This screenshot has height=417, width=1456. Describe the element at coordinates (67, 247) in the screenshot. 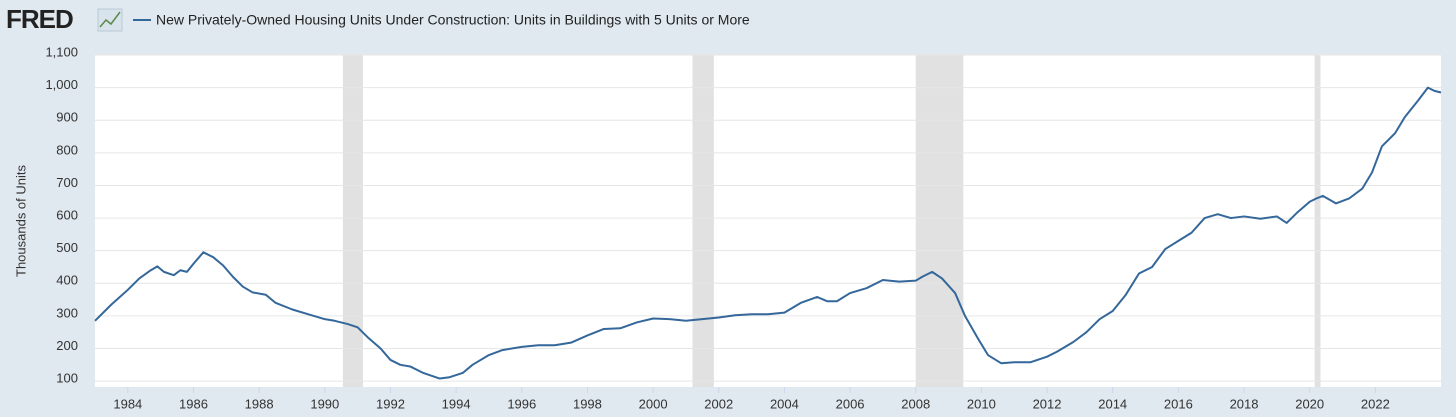

I see `y-tick-label: 500` at that location.